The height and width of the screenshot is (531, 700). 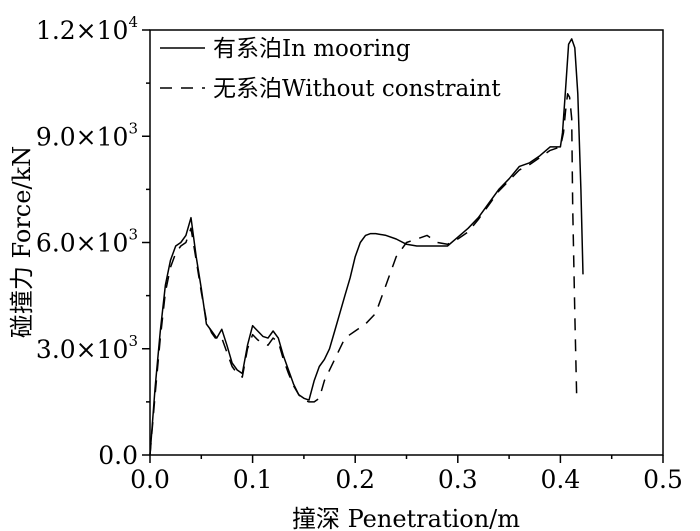 I want to click on y-tick-label: 1.2×10⁴, so click(x=87, y=29).